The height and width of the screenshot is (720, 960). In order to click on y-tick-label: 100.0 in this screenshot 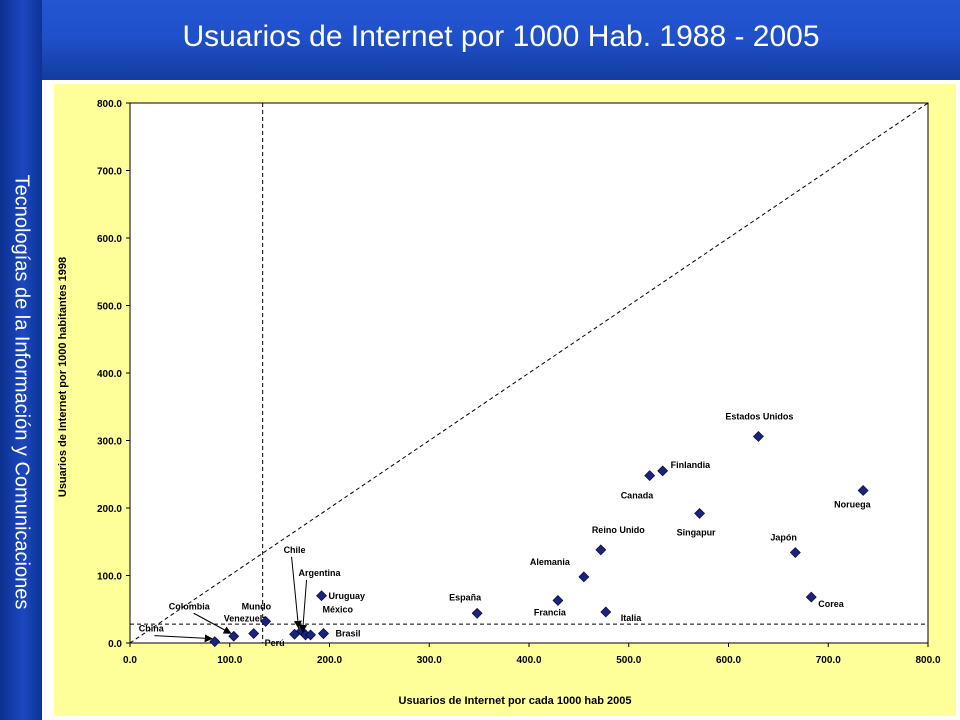, I will do `click(109, 577)`.